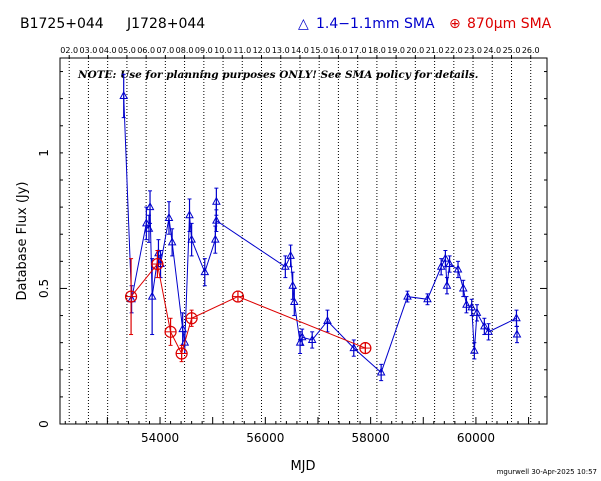 The image size is (601, 481). I want to click on year-label: 14.0, so click(300, 50).